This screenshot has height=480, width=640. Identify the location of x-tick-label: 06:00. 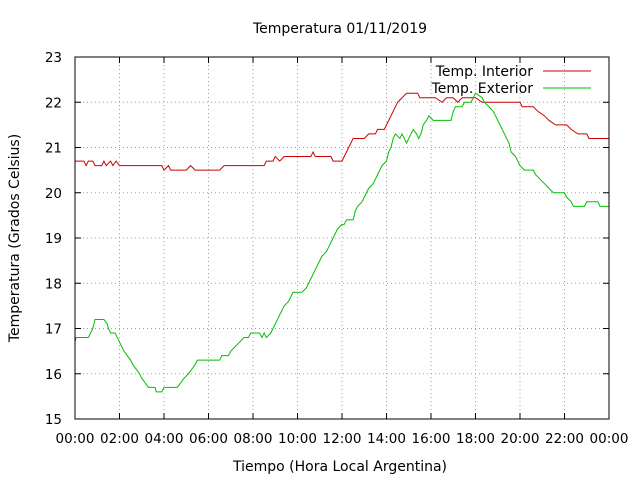
(208, 439).